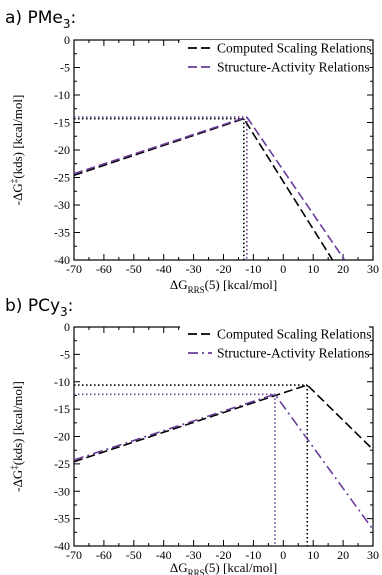 This screenshot has width=382, height=575. What do you see at coordinates (32, 306) in the screenshot?
I see `panel-label-prefix: b) PCy` at bounding box center [32, 306].